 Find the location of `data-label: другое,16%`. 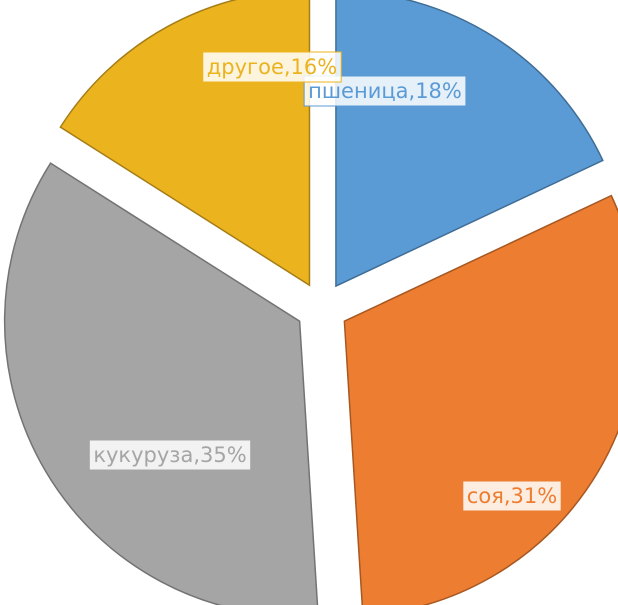

data-label: другое,16% is located at coordinates (272, 67).